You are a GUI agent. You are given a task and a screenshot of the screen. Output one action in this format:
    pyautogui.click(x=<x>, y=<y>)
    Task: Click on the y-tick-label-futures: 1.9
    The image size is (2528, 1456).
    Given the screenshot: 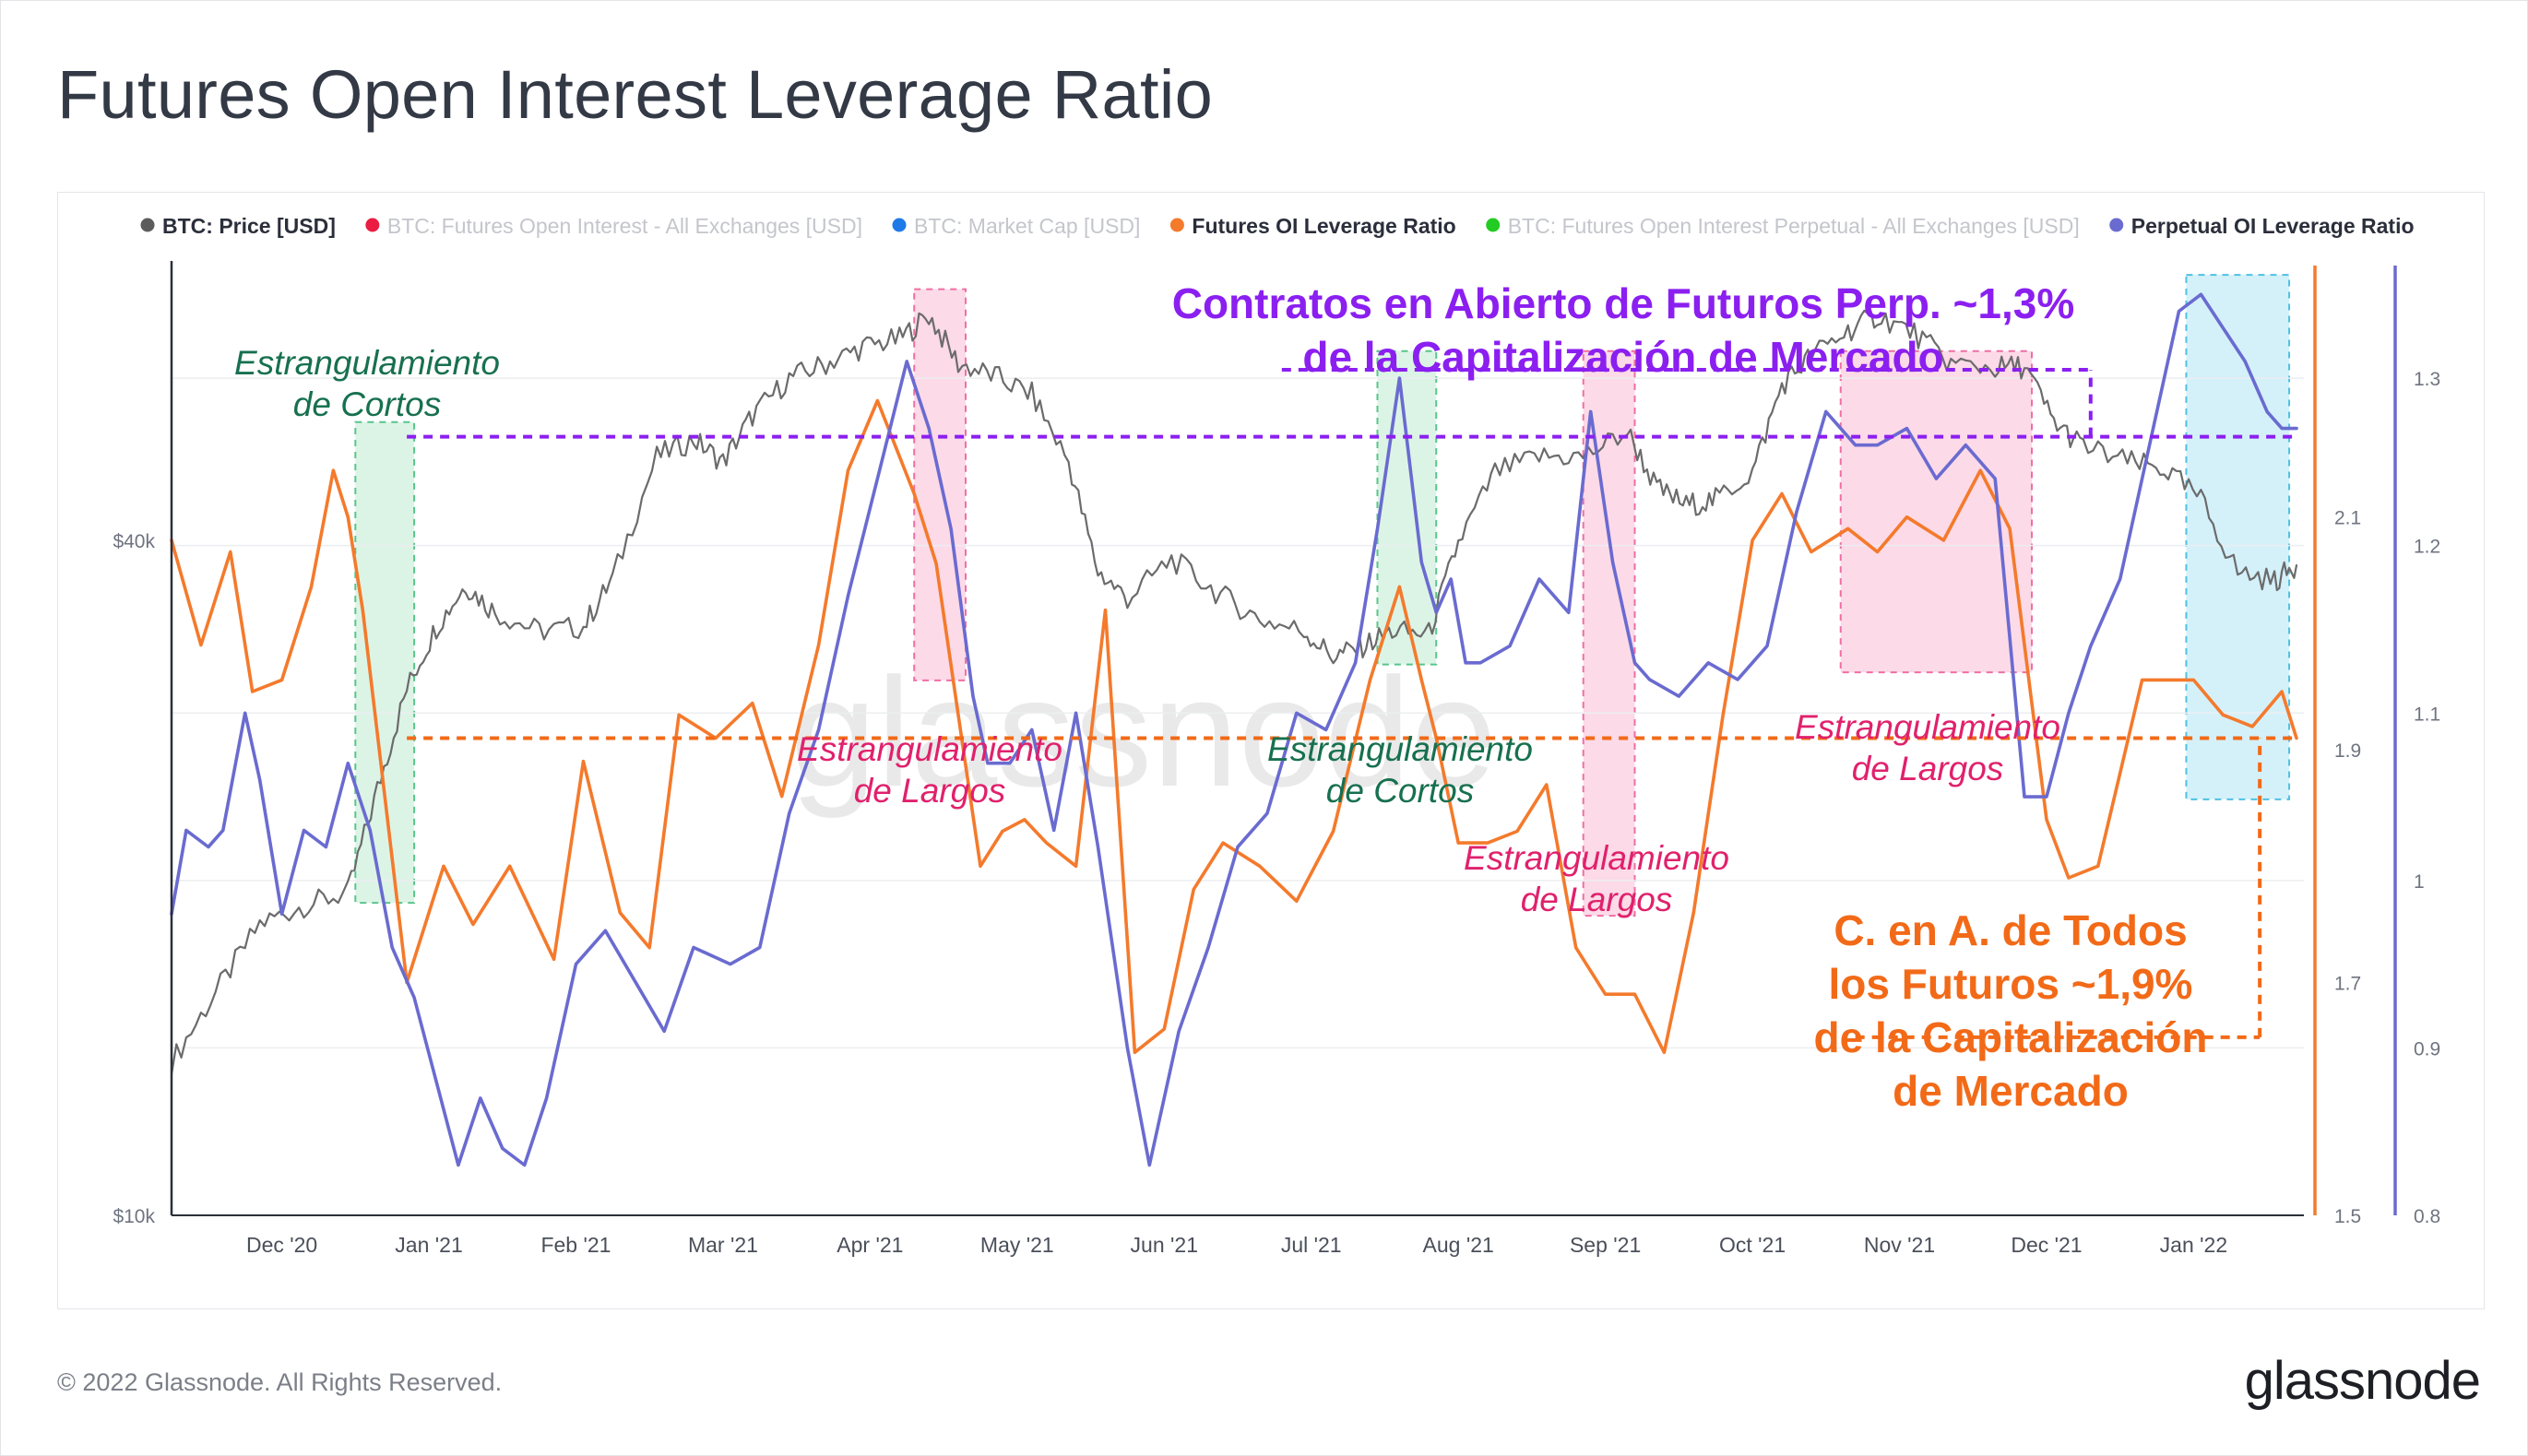 What is the action you would take?
    pyautogui.click(x=2347, y=751)
    